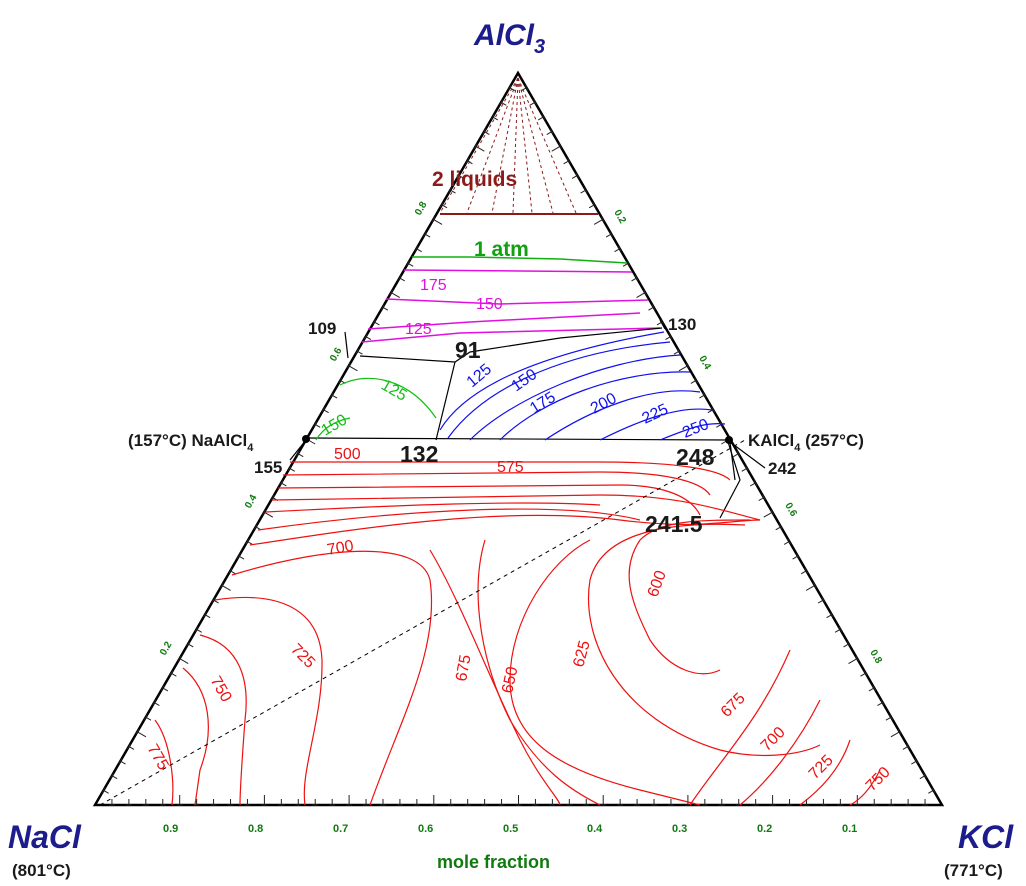 This screenshot has width=1026, height=886. I want to click on green-isotherms, so click(376, 409).